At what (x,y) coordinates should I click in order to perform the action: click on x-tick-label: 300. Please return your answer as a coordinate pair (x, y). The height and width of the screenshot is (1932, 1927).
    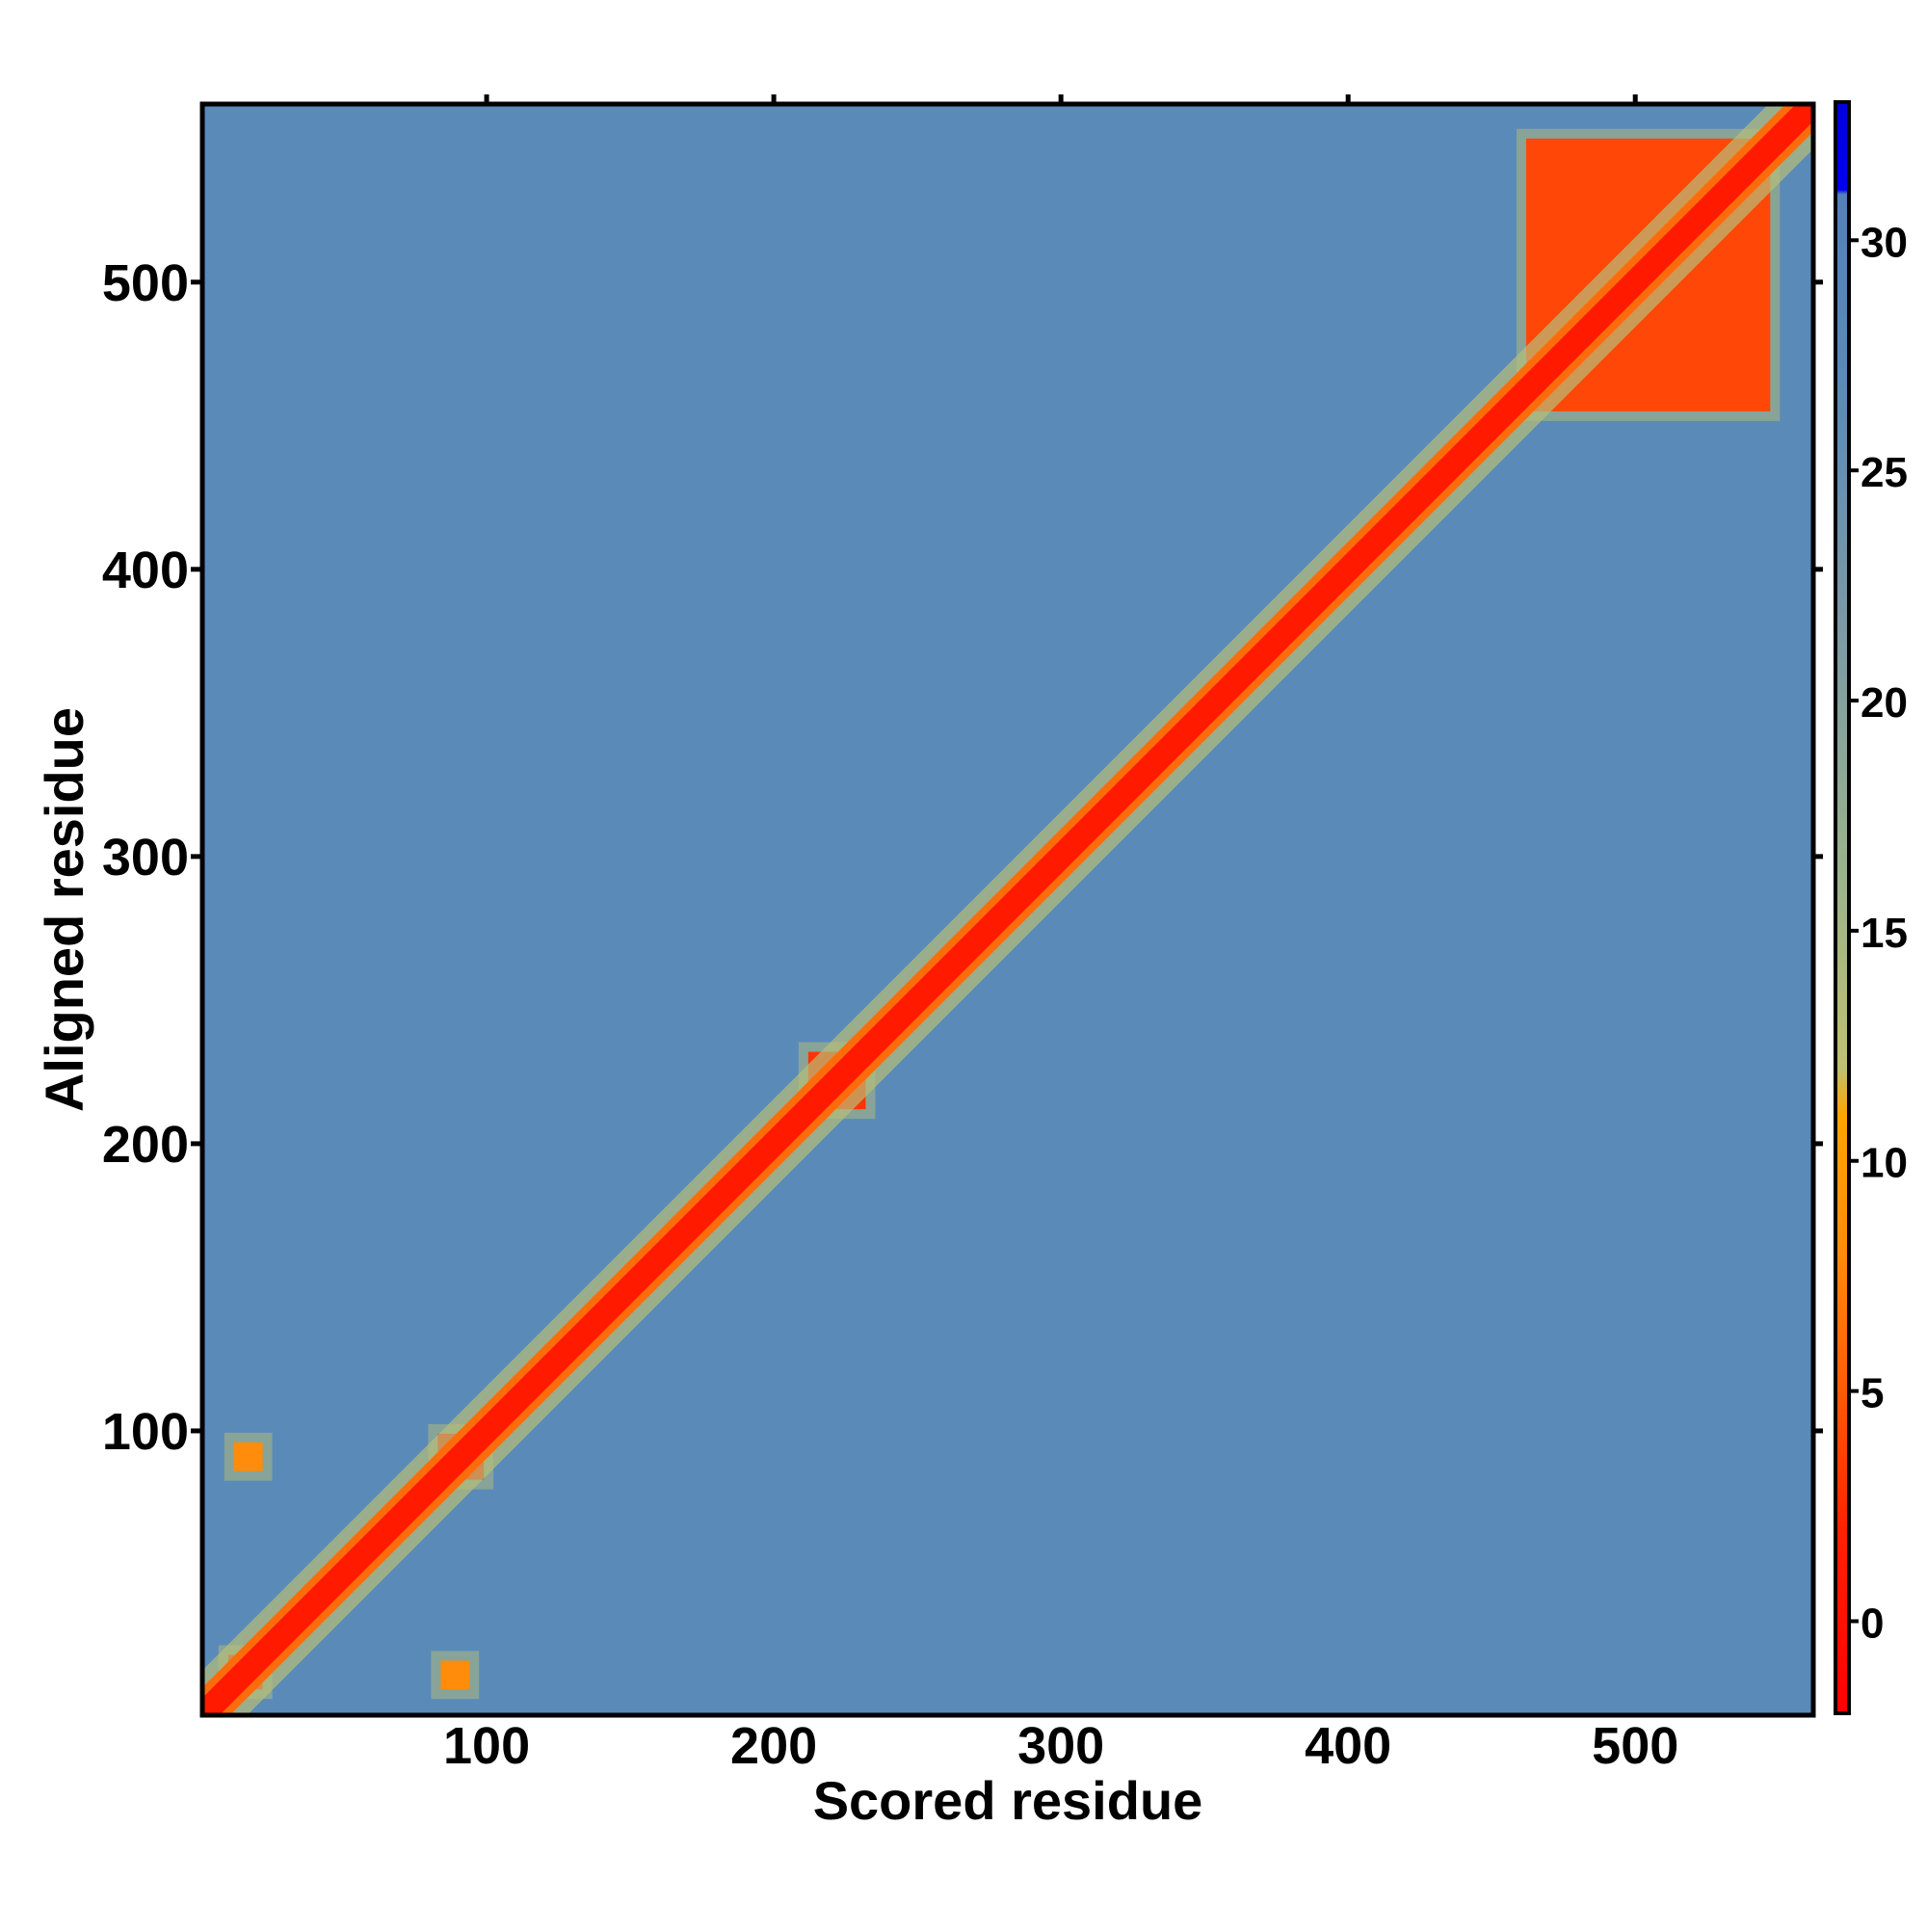
    Looking at the image, I should click on (1060, 1746).